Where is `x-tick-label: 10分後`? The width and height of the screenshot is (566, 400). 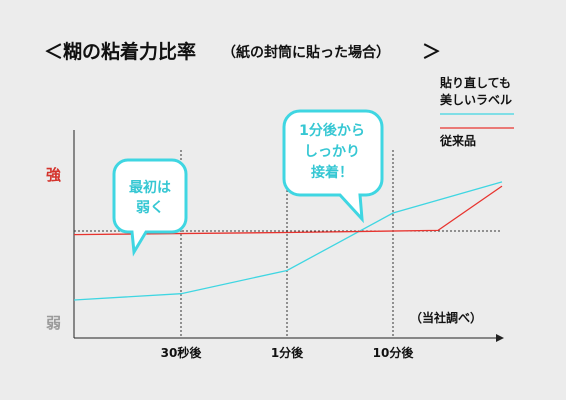 x-tick-label: 10分後 is located at coordinates (394, 352).